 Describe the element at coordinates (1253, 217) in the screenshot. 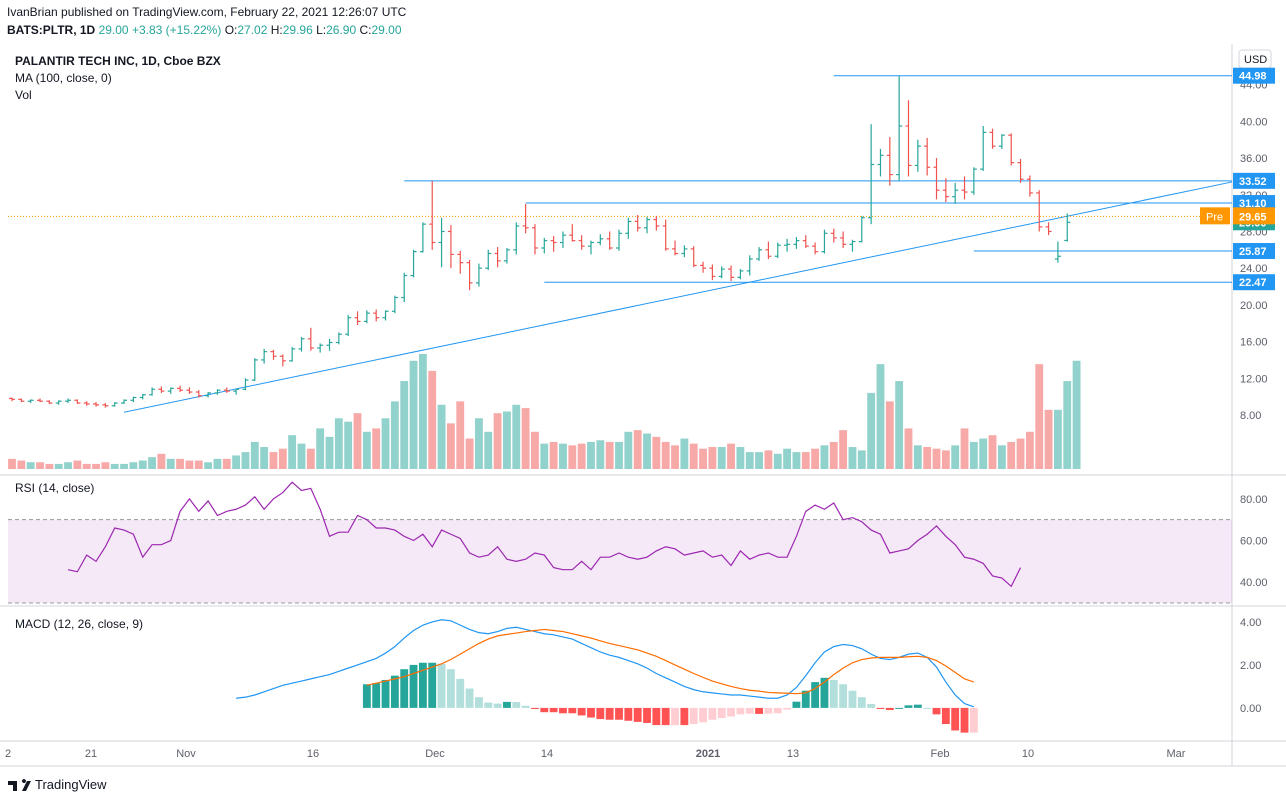

I see `pre-price-label: 29.65` at that location.